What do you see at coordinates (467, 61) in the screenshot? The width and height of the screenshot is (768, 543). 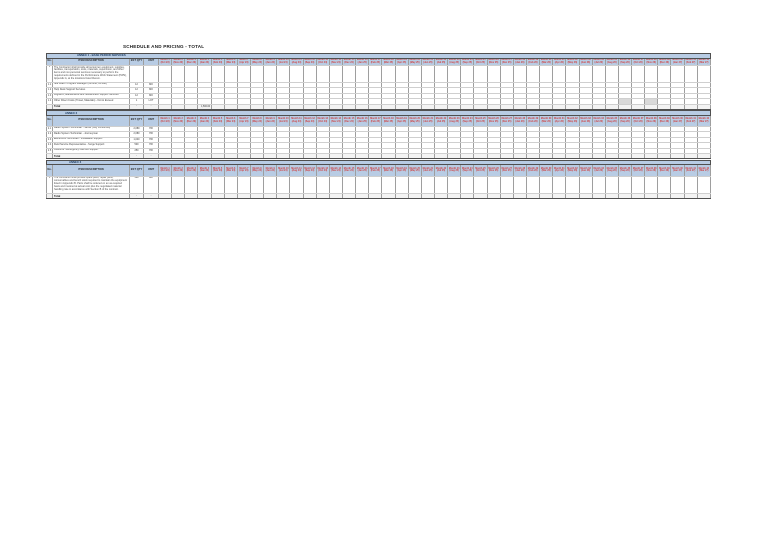 I see `period-header-cell: Month 24 (Sep 25)` at bounding box center [467, 61].